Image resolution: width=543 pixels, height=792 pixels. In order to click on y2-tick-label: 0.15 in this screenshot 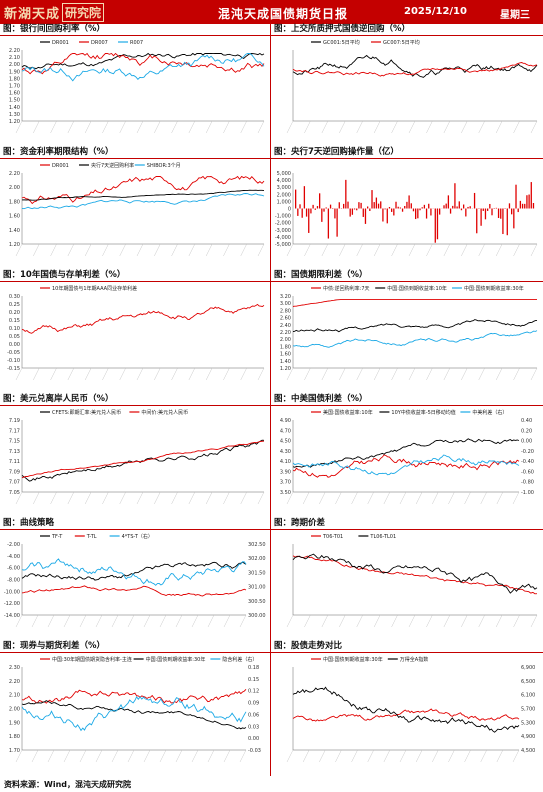, I will do `click(253, 680)`.